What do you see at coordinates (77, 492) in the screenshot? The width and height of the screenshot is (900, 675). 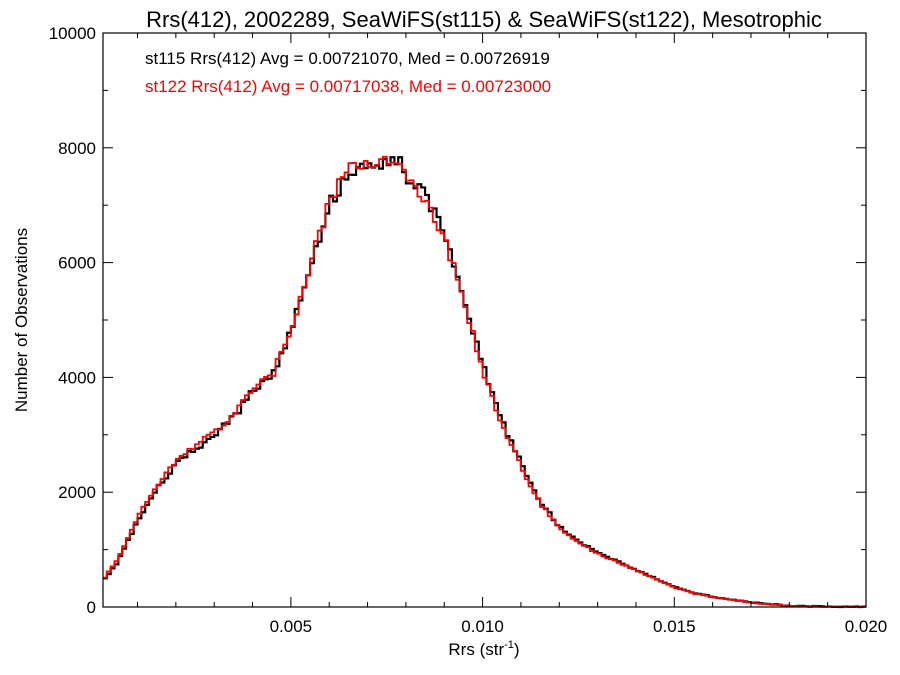 I see `y-tick-label: 2000` at bounding box center [77, 492].